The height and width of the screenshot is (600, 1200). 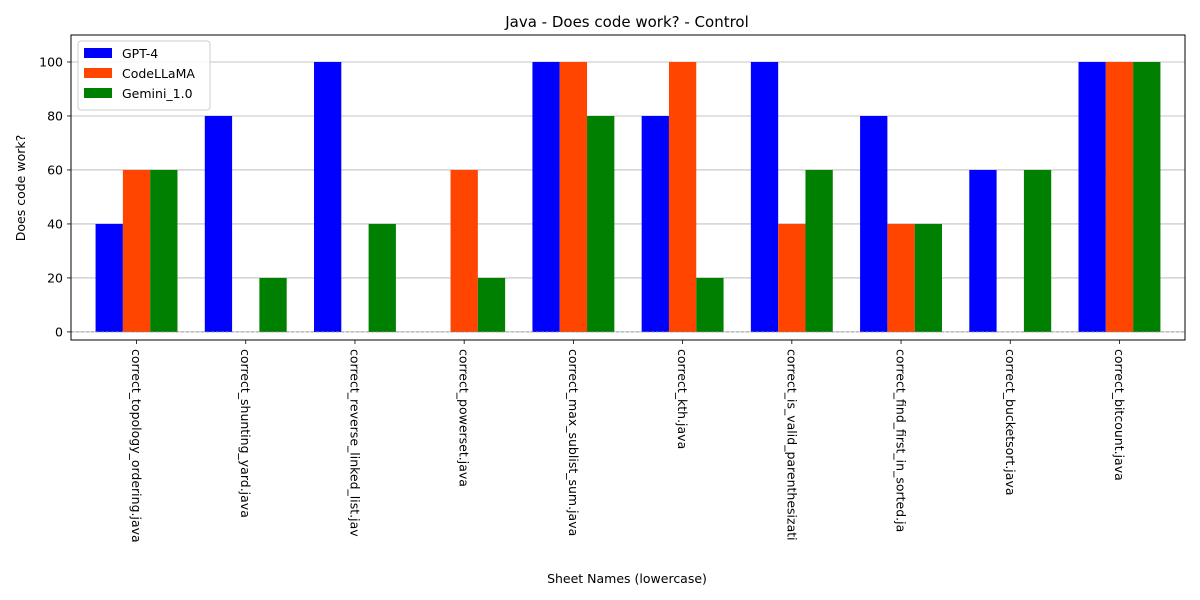 I want to click on legend-label: Gemini_1.0, so click(x=157, y=93).